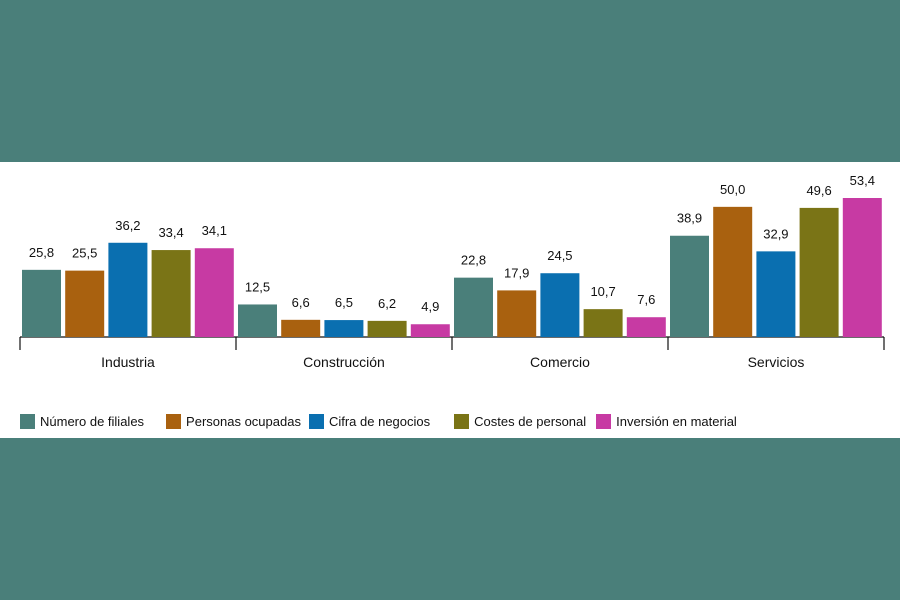 The width and height of the screenshot is (900, 600). I want to click on legend-label: Número de filiales, so click(92, 421).